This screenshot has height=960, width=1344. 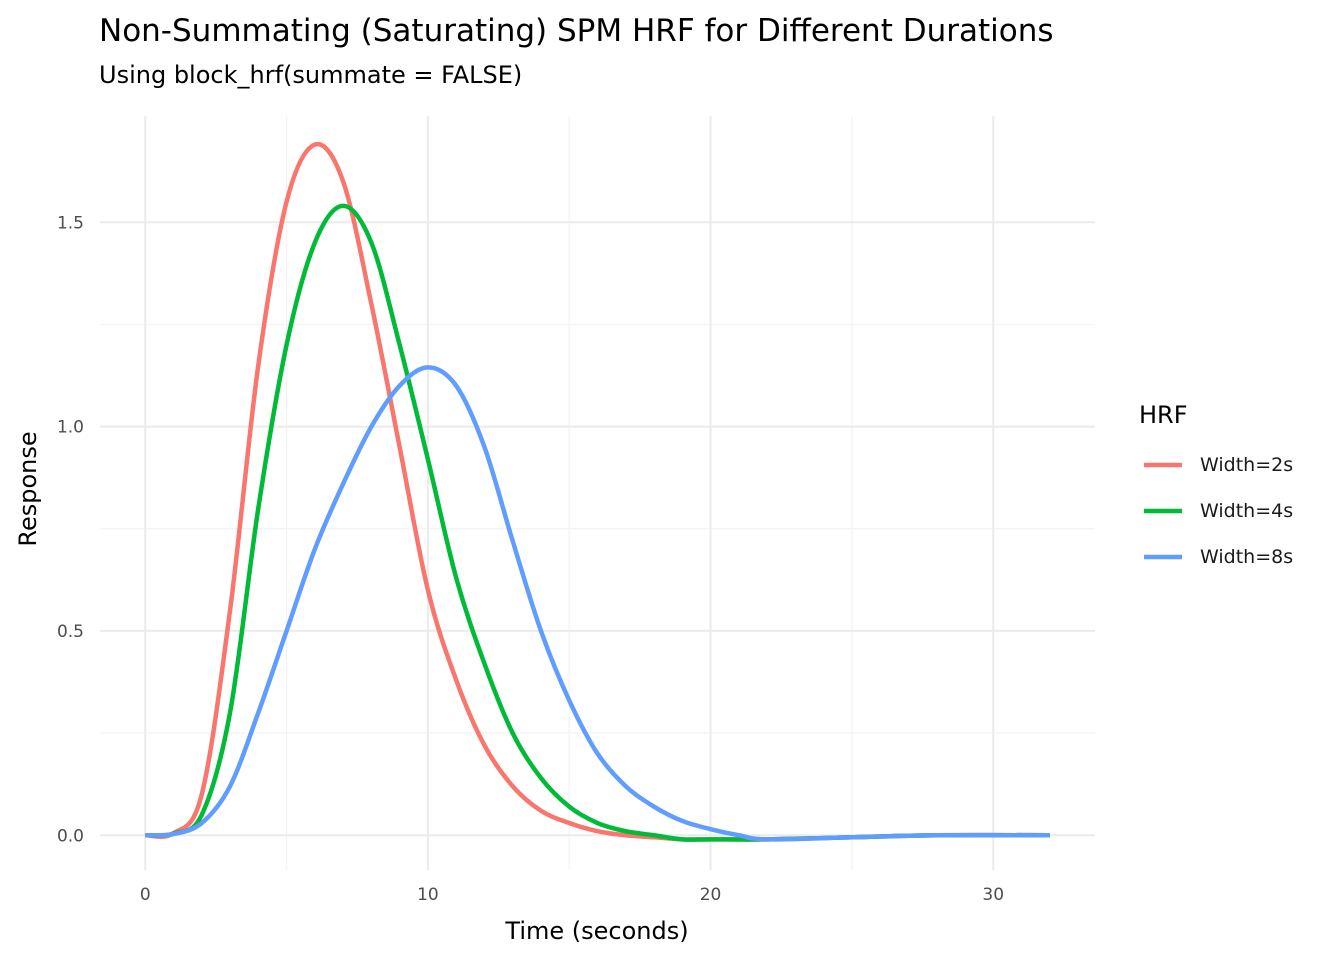 I want to click on x-tick-label: 0, so click(x=145, y=895).